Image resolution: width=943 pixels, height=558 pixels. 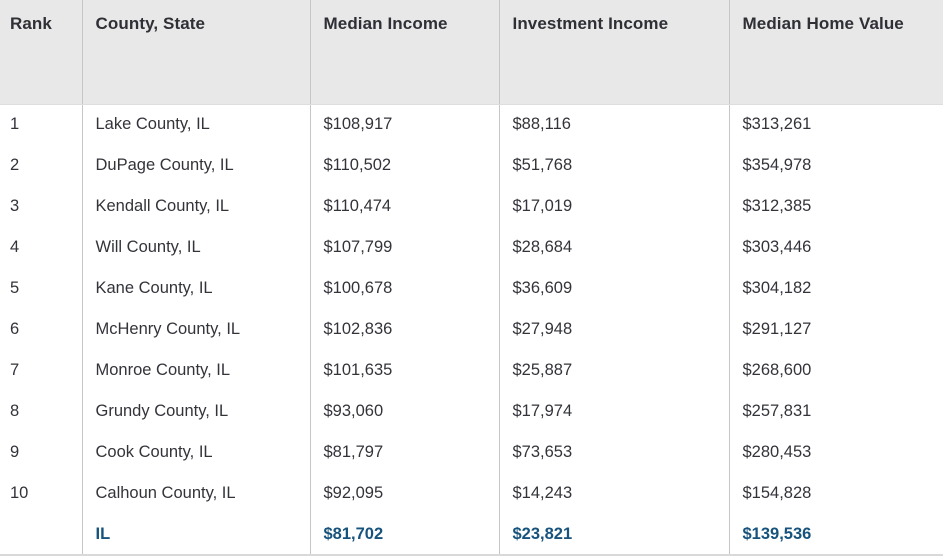 What do you see at coordinates (613, 165) in the screenshot?
I see `cell-investment-income: $51,768` at bounding box center [613, 165].